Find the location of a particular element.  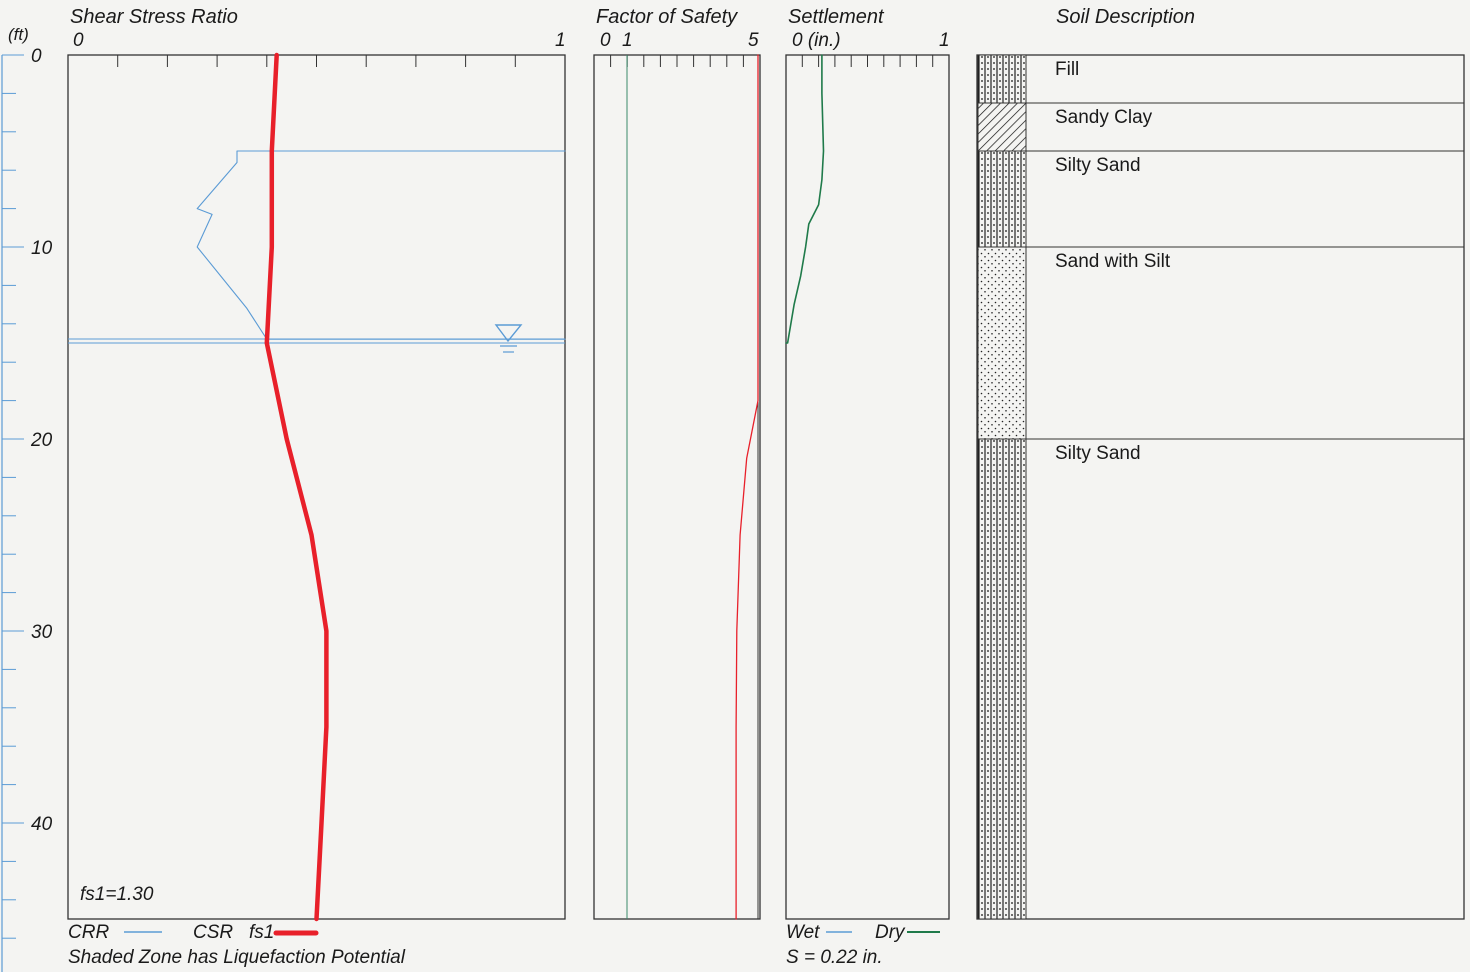

fos-panel-frame is located at coordinates (677, 487).